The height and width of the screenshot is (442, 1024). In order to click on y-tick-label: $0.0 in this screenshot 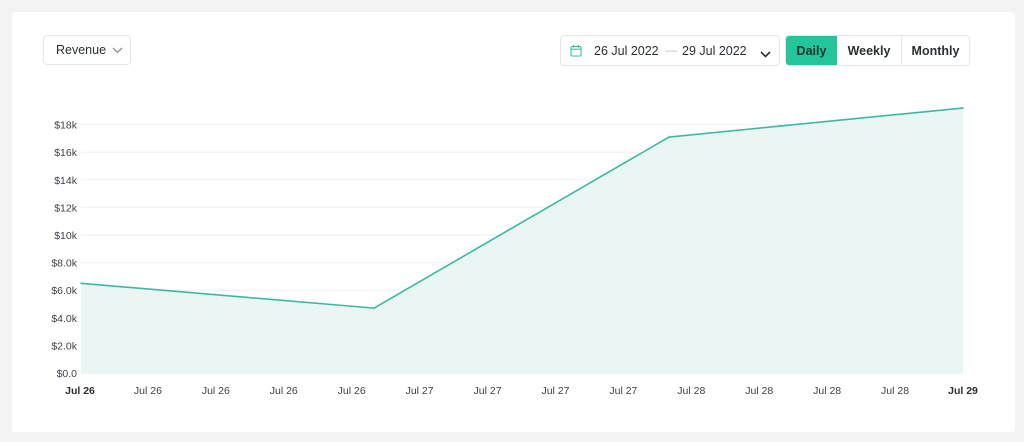, I will do `click(67, 374)`.